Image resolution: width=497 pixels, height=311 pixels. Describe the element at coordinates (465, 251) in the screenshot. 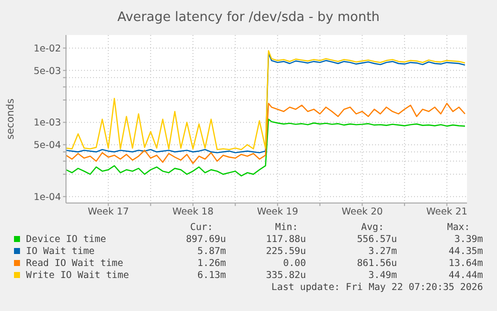

I see `text: 44.35m` at that location.